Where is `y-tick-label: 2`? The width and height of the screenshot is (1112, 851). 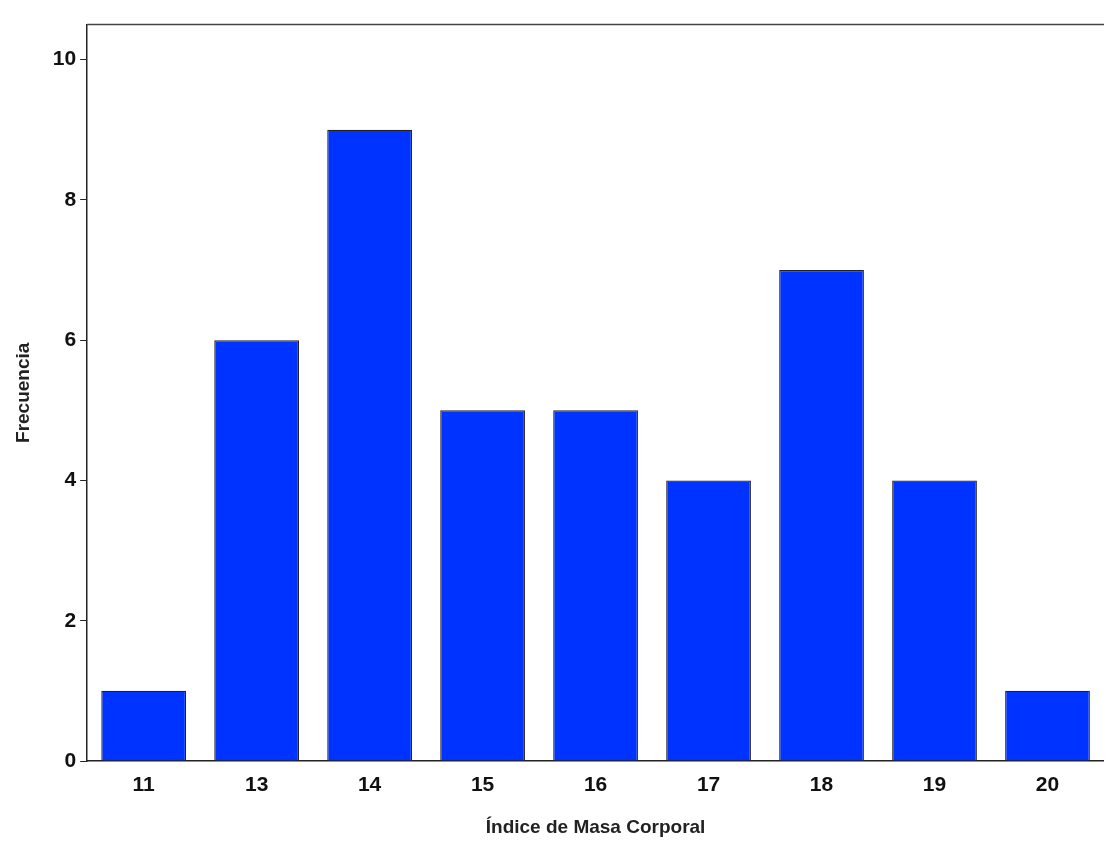
y-tick-label: 2 is located at coordinates (70, 619).